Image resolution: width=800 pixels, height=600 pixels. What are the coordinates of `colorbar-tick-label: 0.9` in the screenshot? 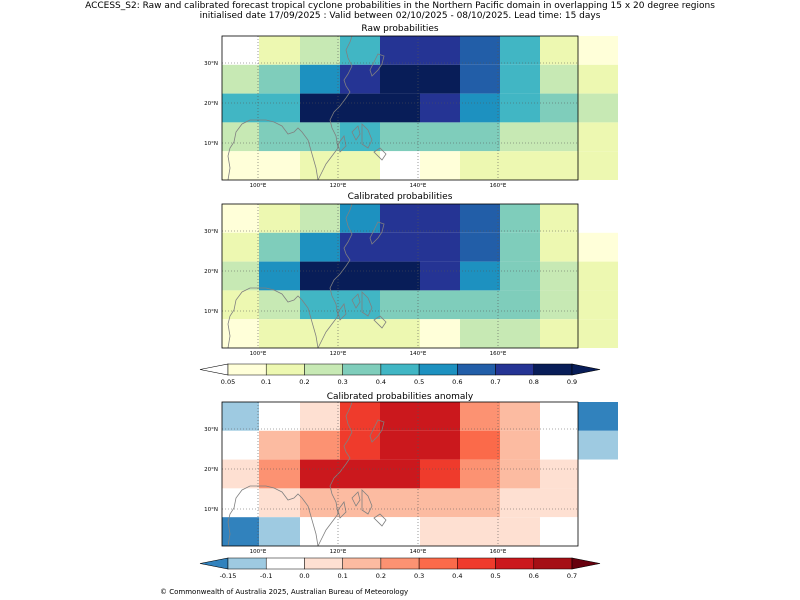 It's located at (572, 382).